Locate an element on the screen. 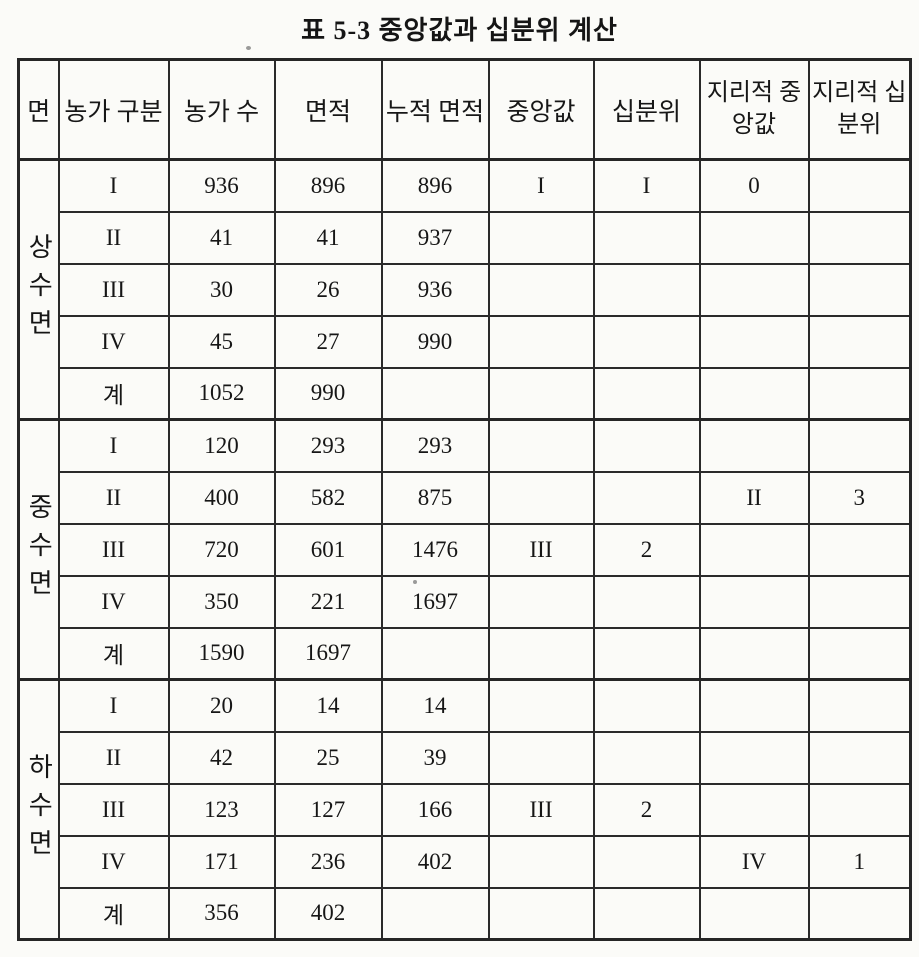  cell-farm-count: 720 is located at coordinates (221, 549).